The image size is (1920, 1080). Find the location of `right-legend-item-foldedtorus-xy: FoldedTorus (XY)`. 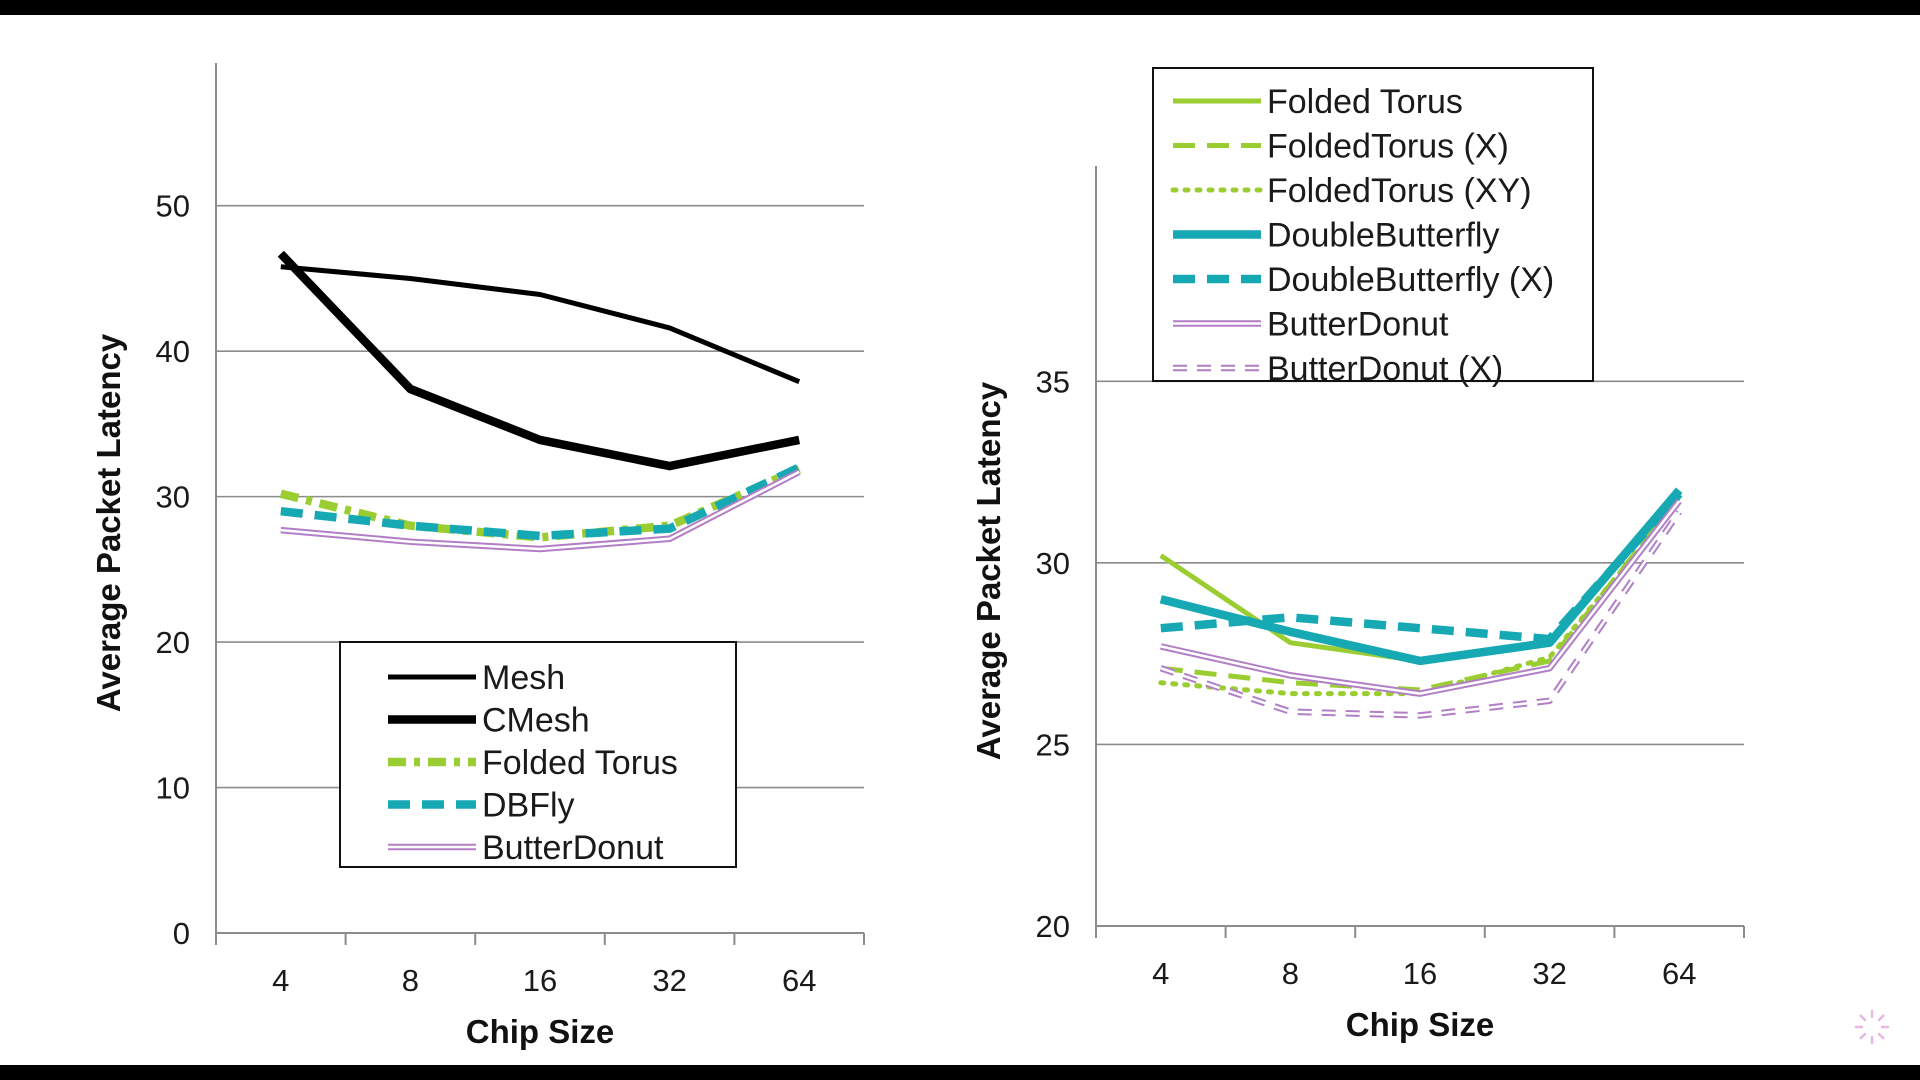

right-legend-item-foldedtorus-xy: FoldedTorus (XY) is located at coordinates (1351, 191).